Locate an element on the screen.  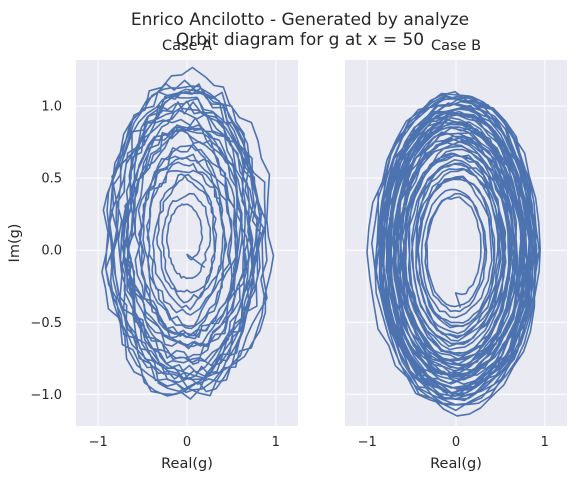
y-tick-label: 0.5 is located at coordinates (51, 179).